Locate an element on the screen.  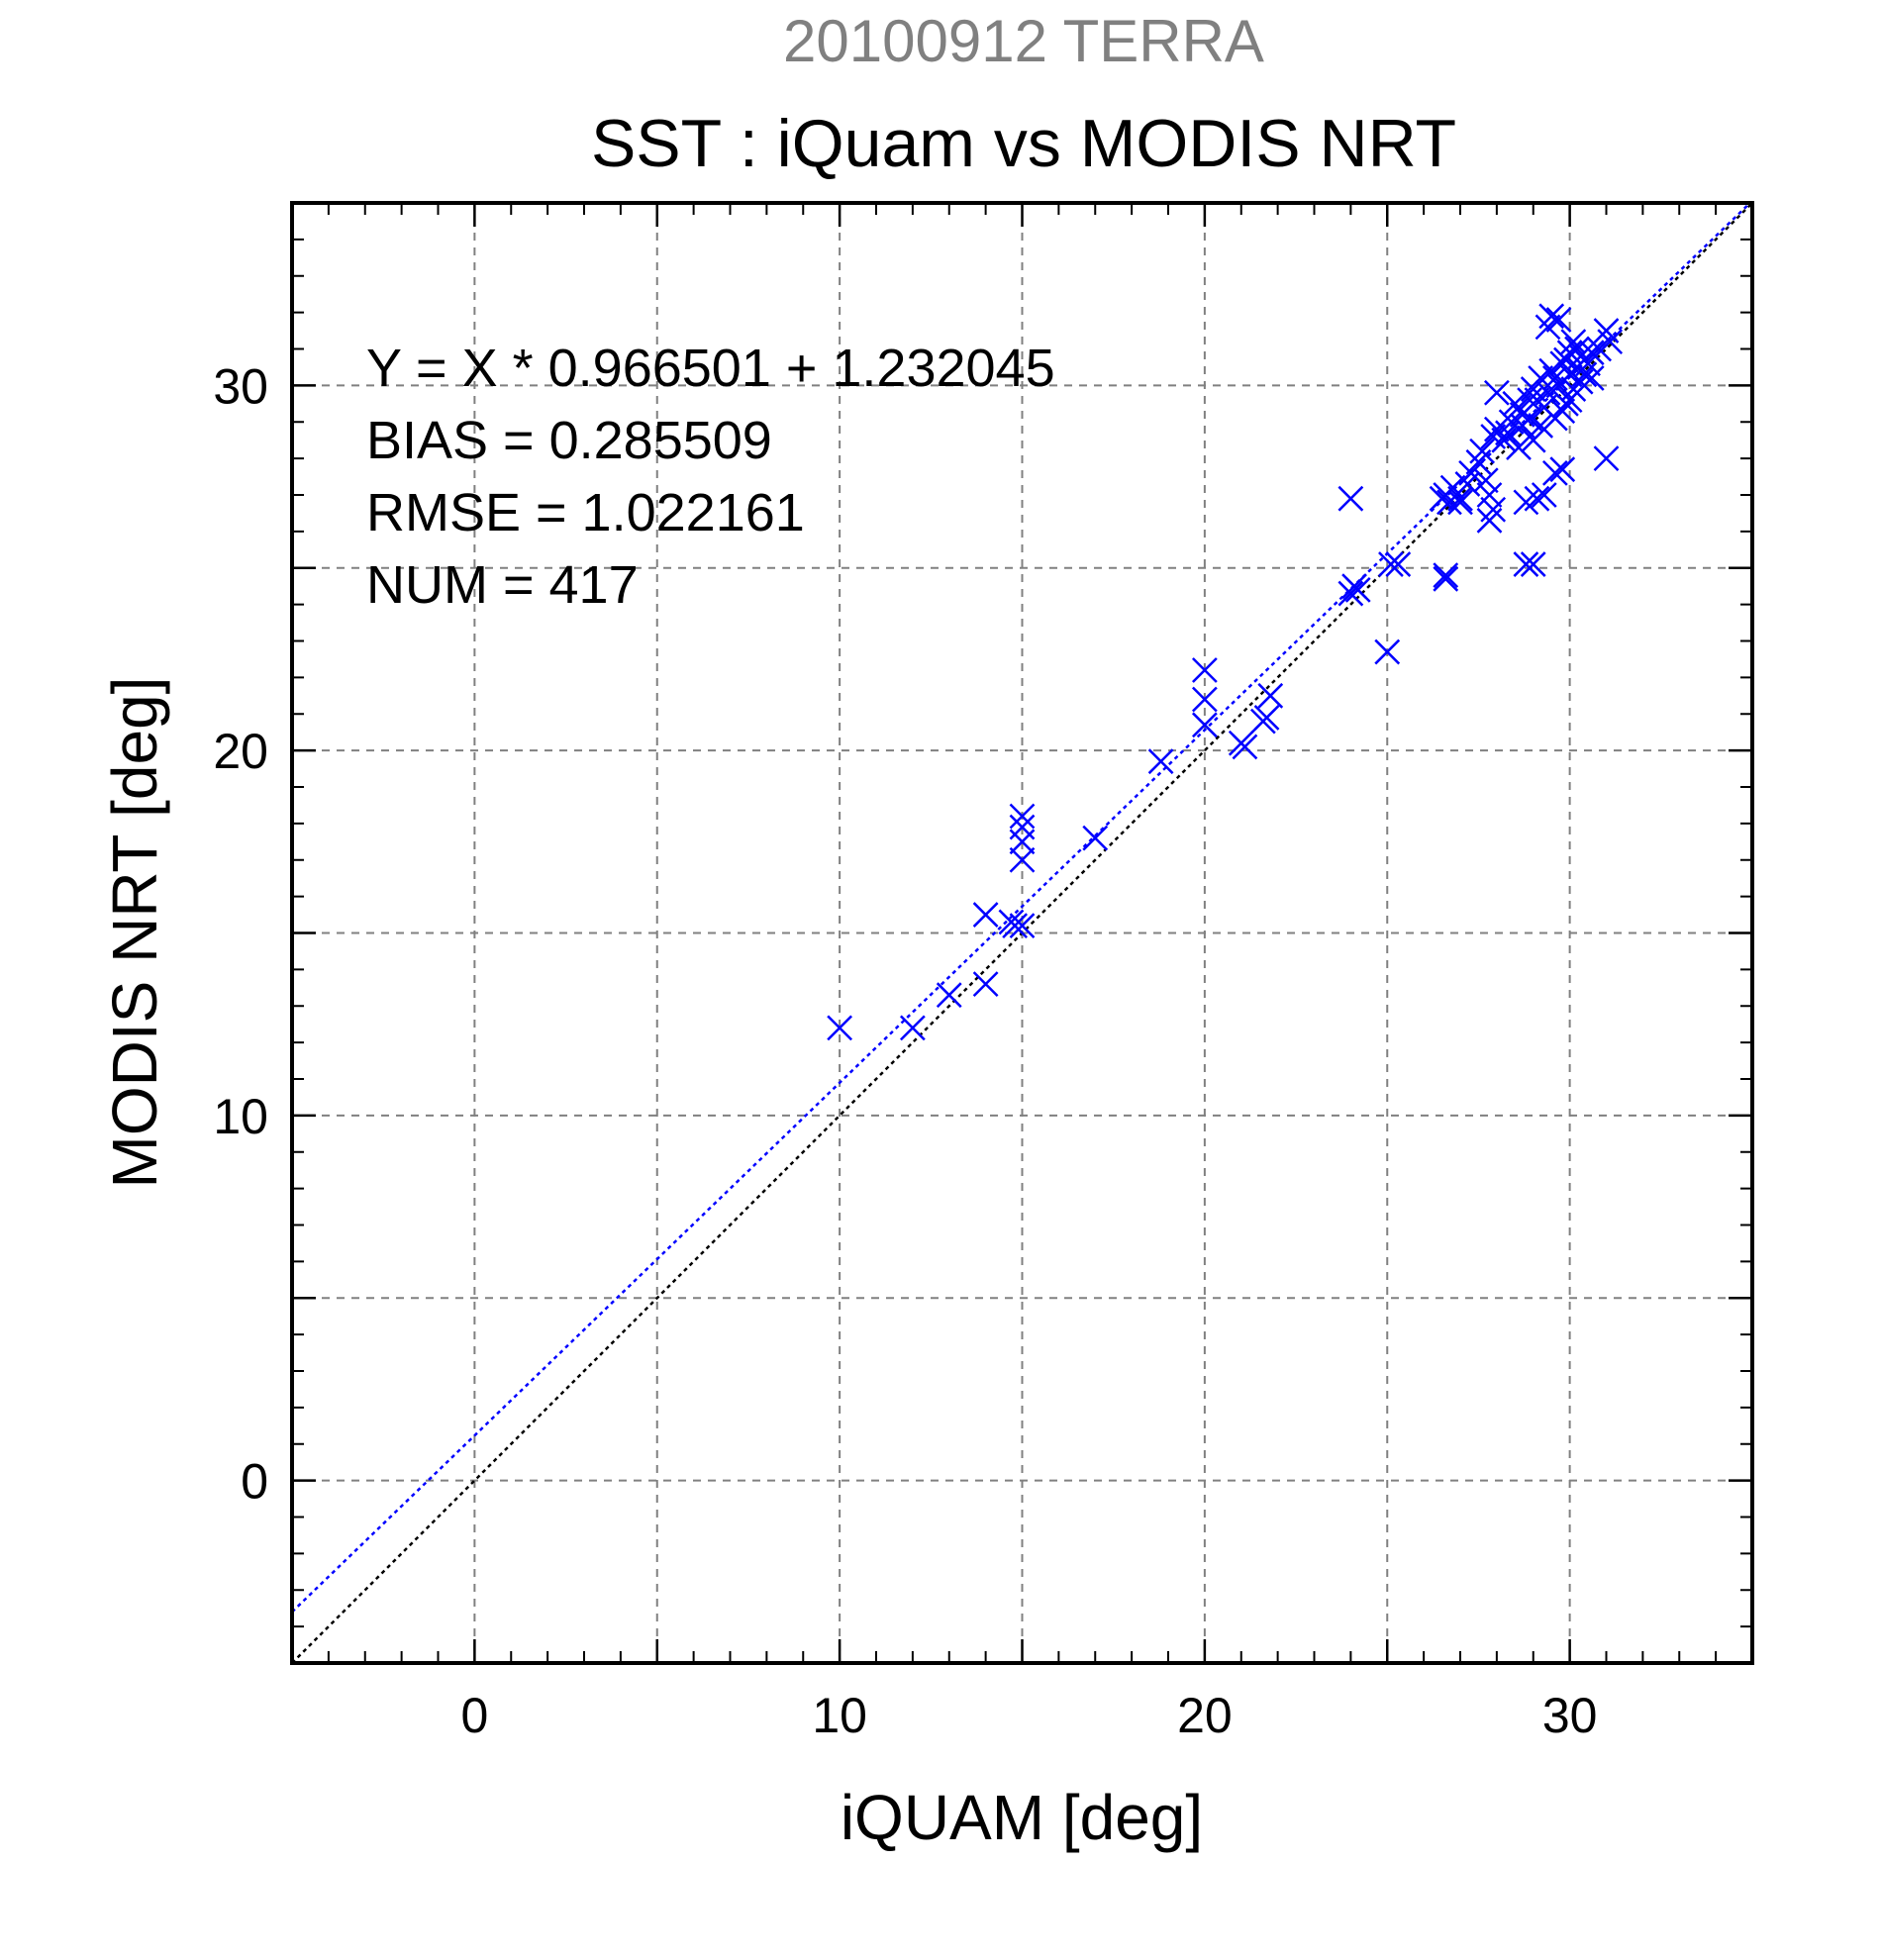
x-tick-label: 20 is located at coordinates (1205, 1715).